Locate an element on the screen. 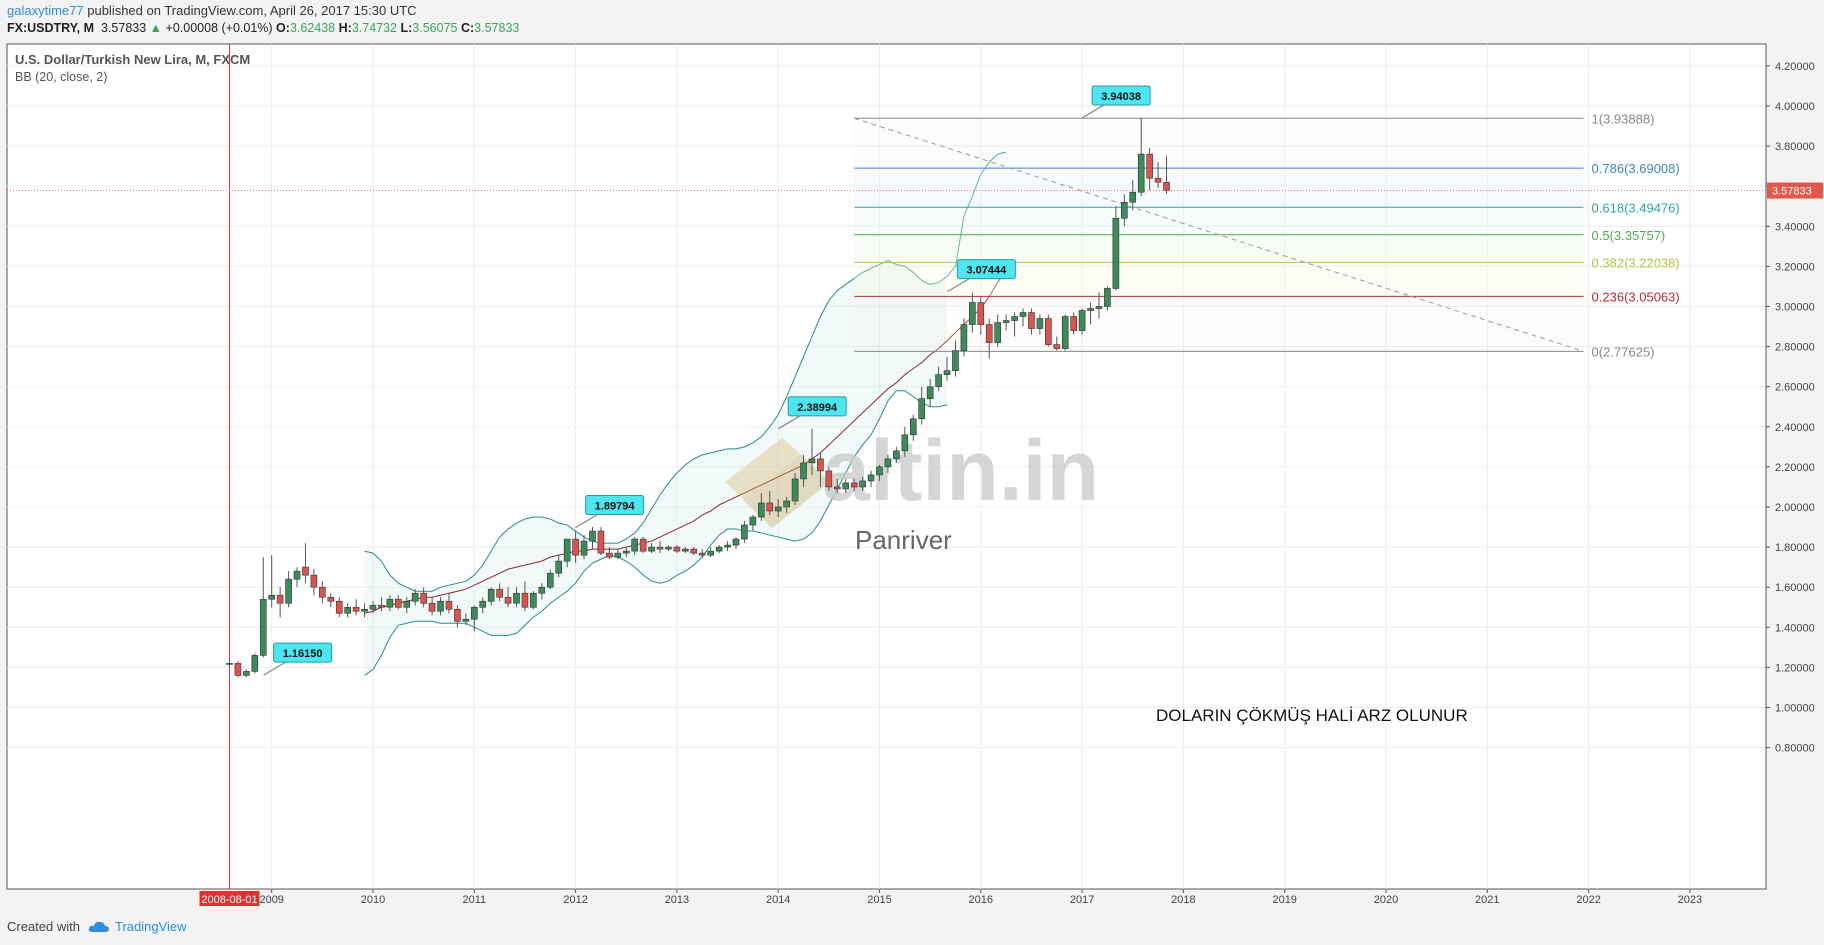  tradingview-link: TradingView is located at coordinates (137, 926).